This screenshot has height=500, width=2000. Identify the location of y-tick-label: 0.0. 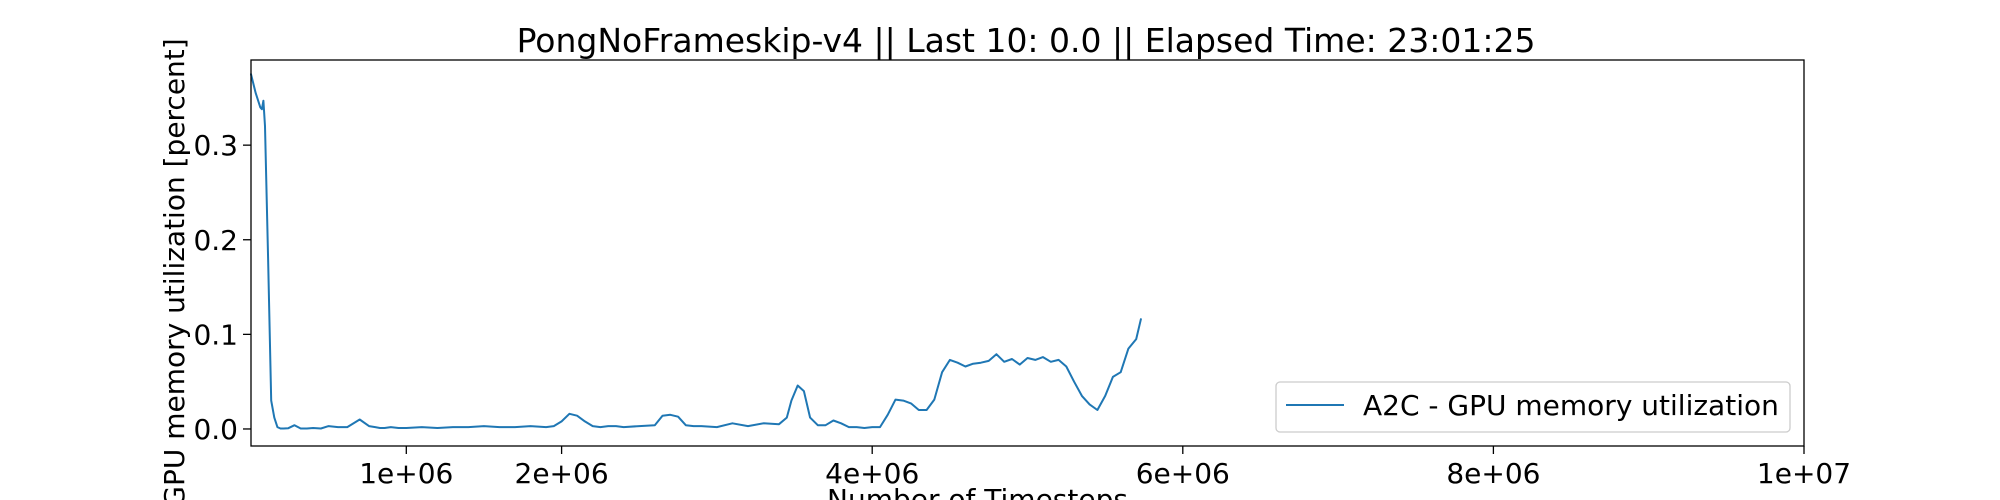
(215, 429).